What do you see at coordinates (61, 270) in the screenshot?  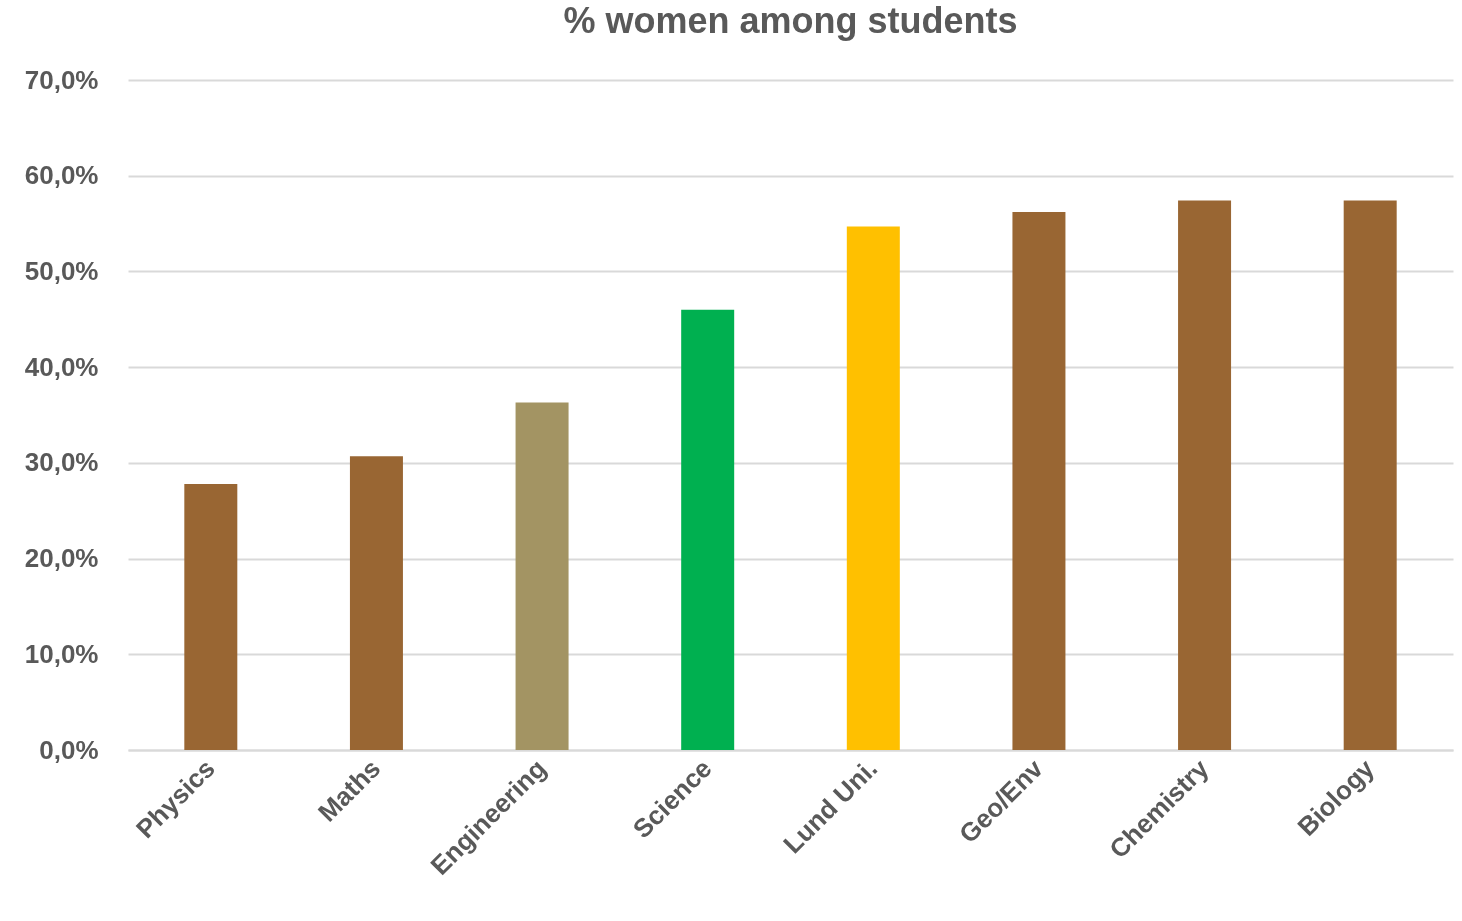 I see `y-tick-label: 50,0%` at bounding box center [61, 270].